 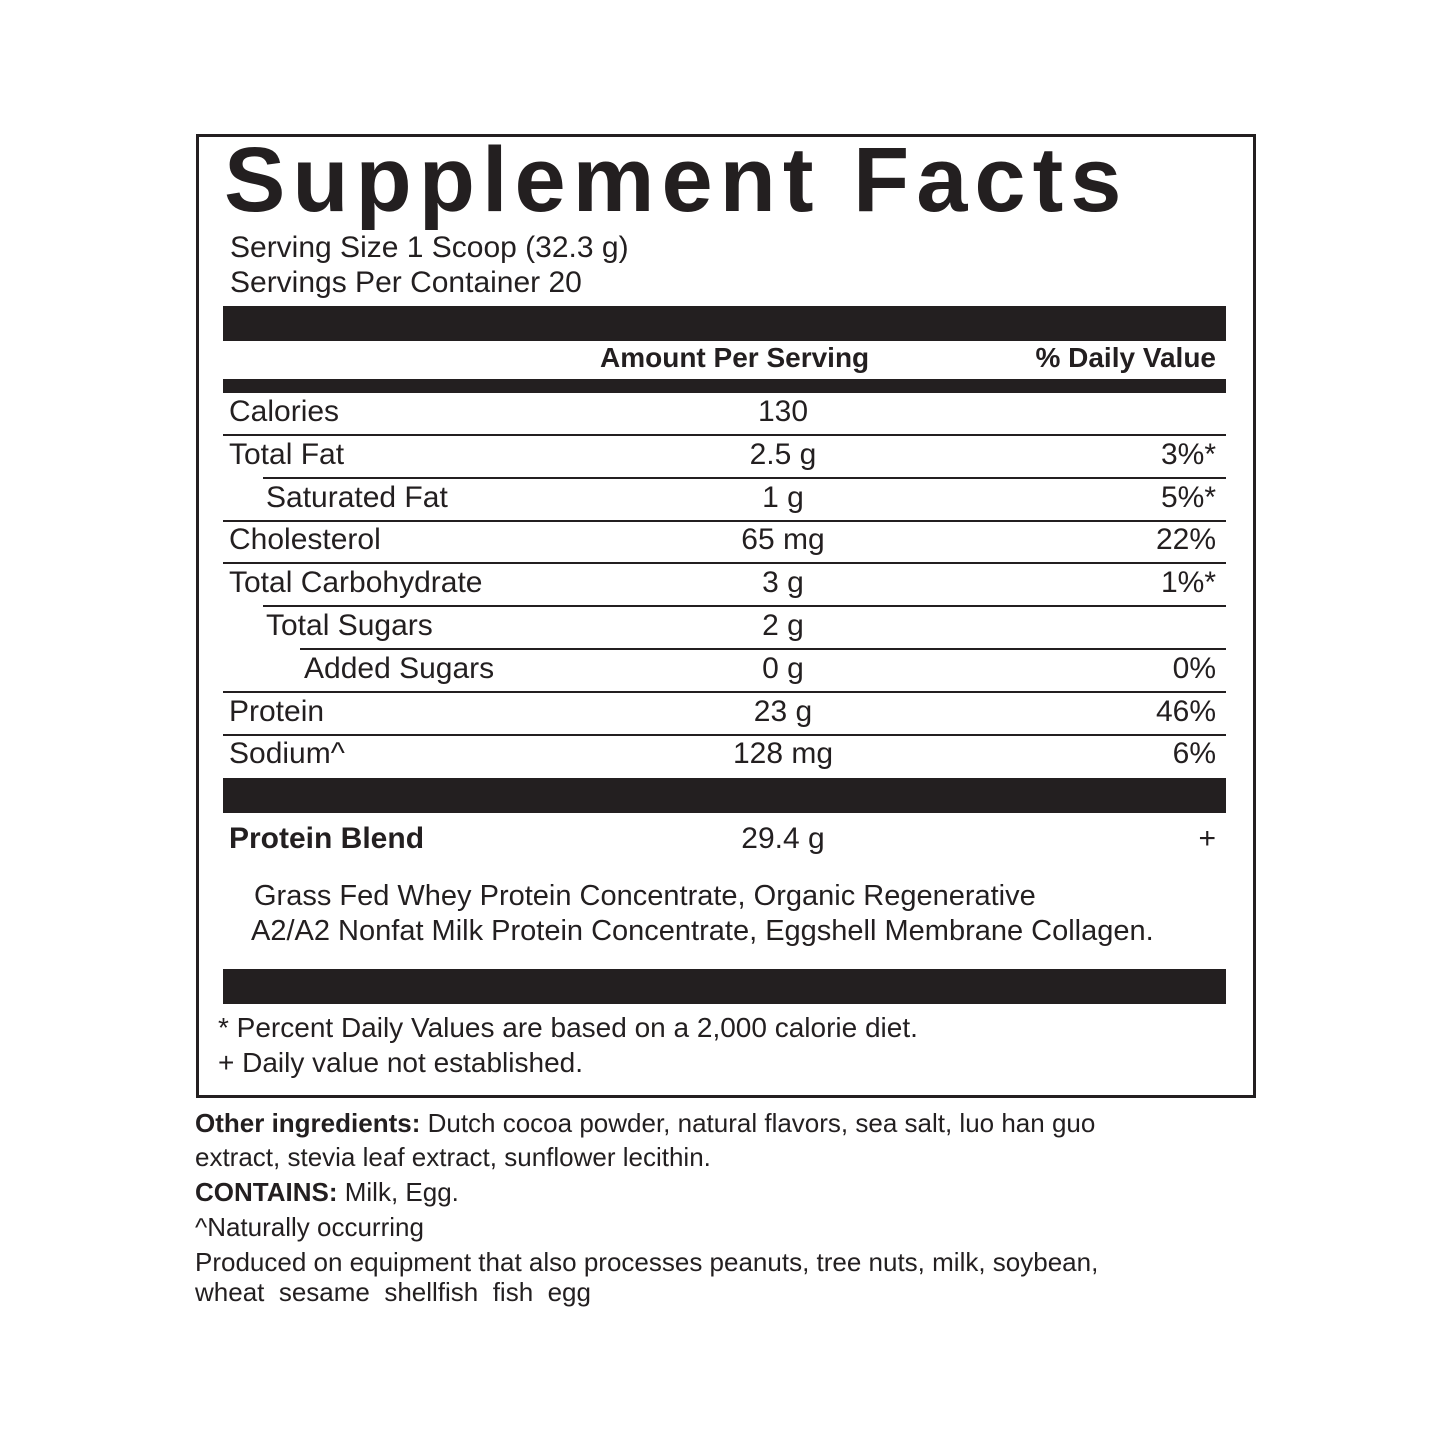 What do you see at coordinates (724, 714) in the screenshot?
I see `nutrient-row: Protein 23 g 46%` at bounding box center [724, 714].